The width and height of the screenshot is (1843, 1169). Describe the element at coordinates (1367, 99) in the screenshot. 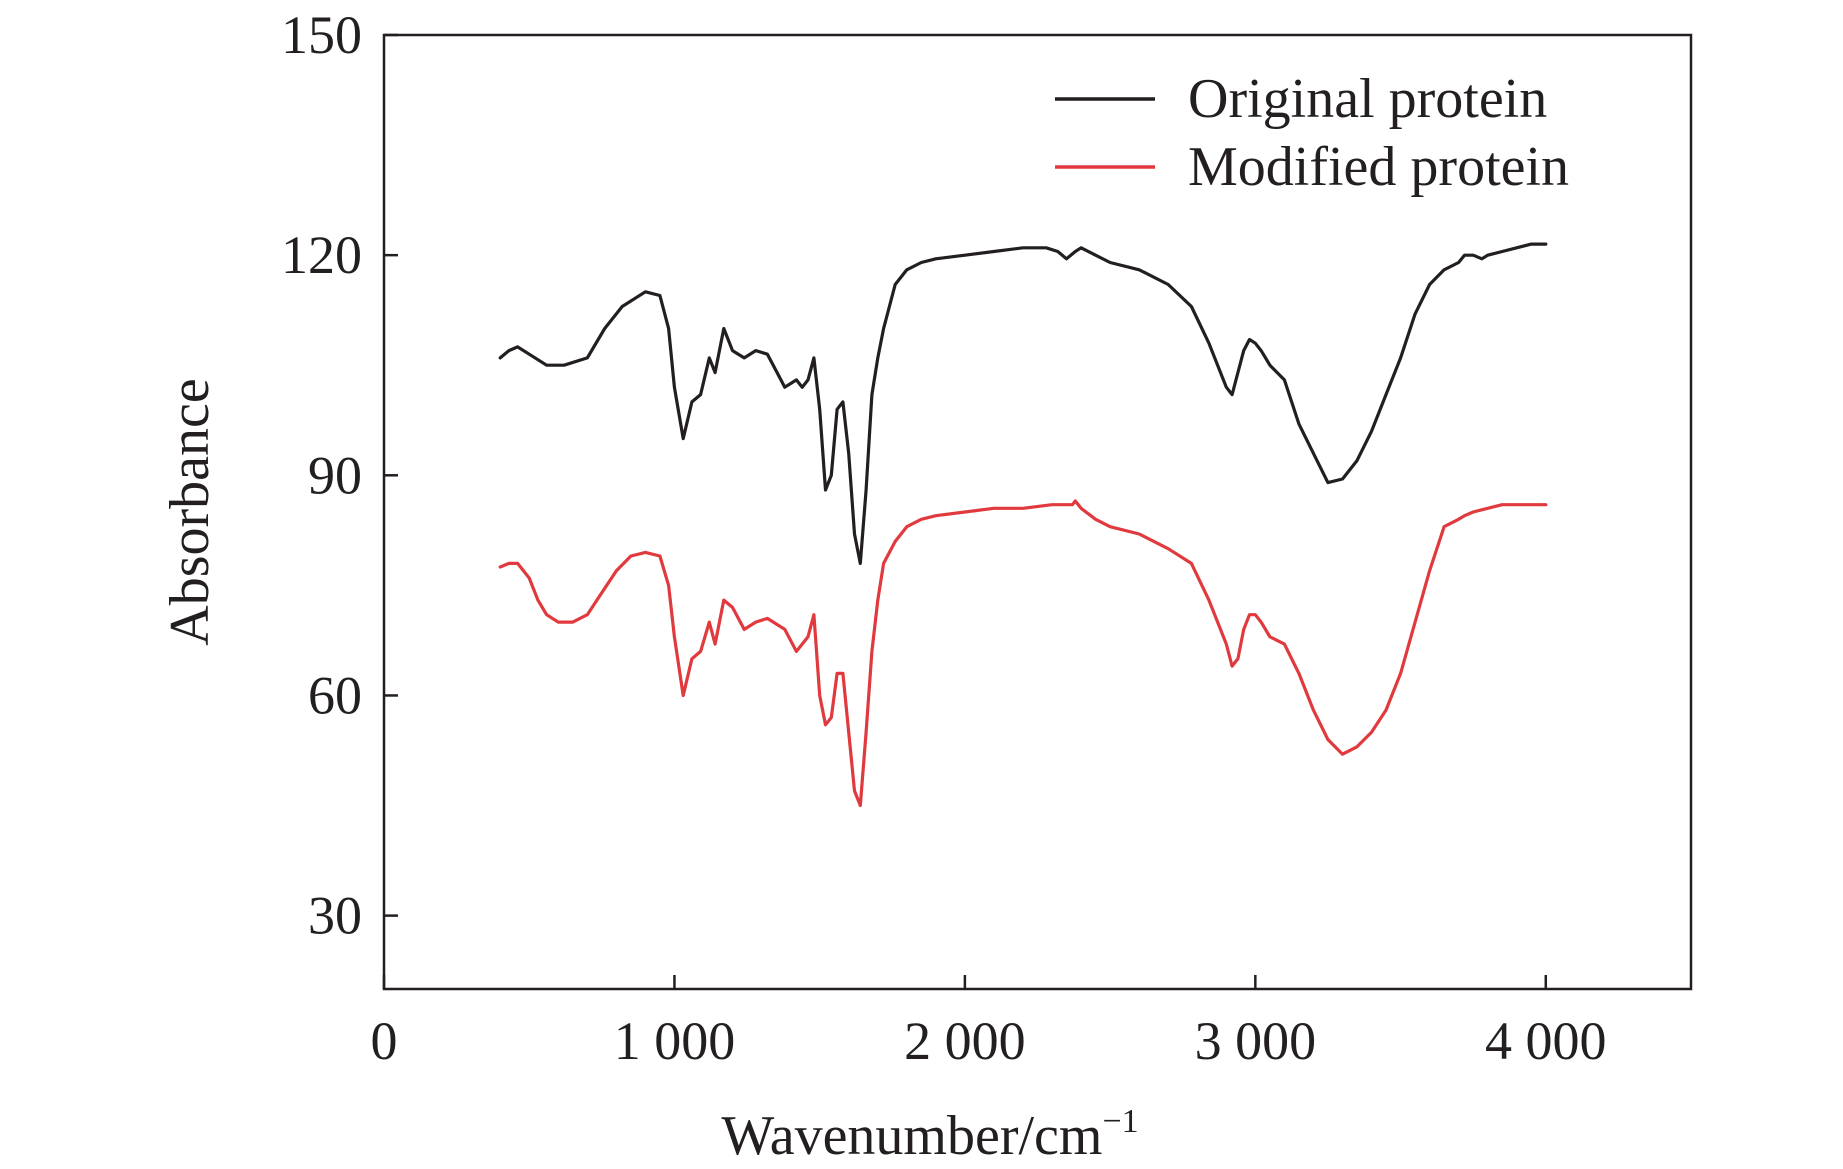

I see `legend-label-original: Original protein` at that location.